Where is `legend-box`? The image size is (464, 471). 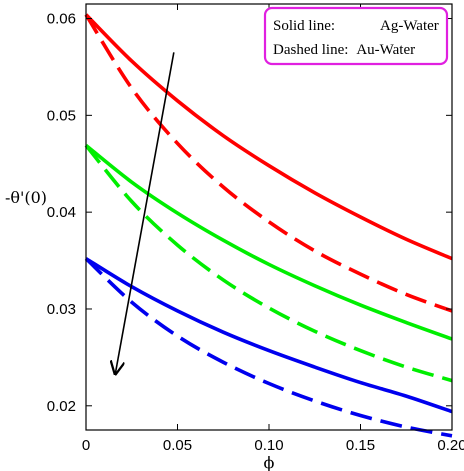
legend-box is located at coordinates (356, 36).